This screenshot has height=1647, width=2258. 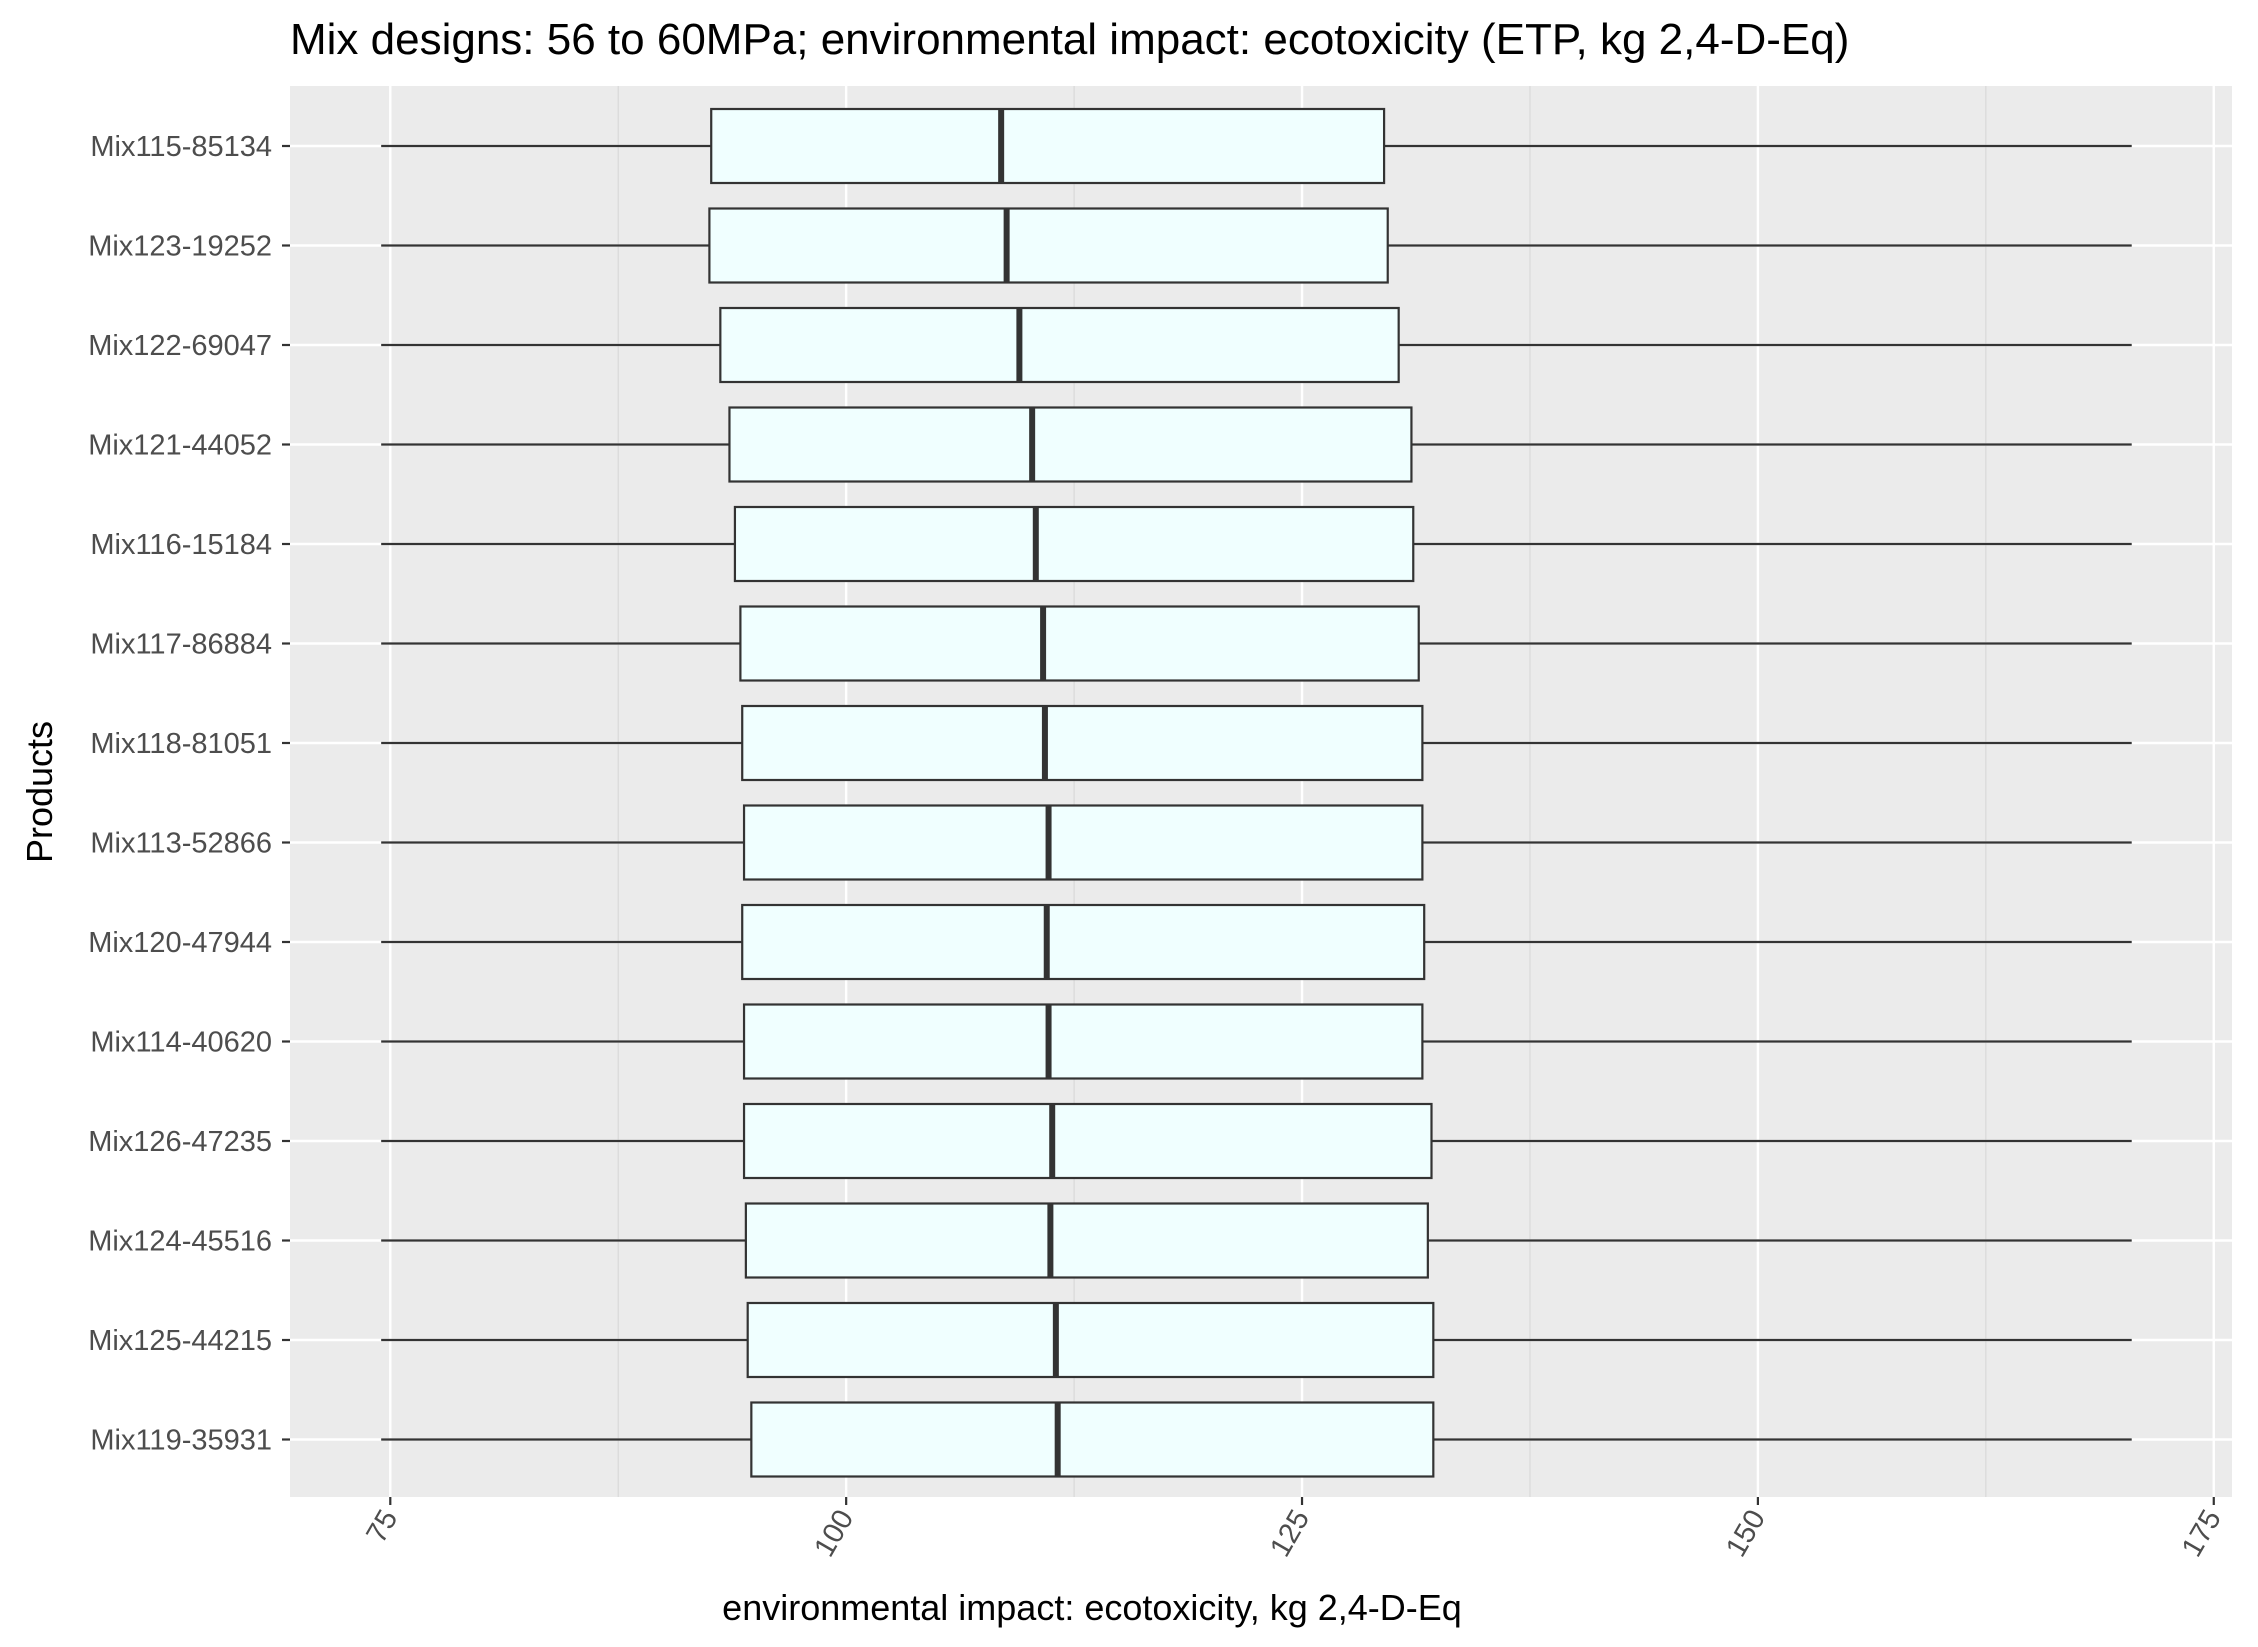 What do you see at coordinates (181, 147) in the screenshot?
I see `y-tick-label: Mix115-85134` at bounding box center [181, 147].